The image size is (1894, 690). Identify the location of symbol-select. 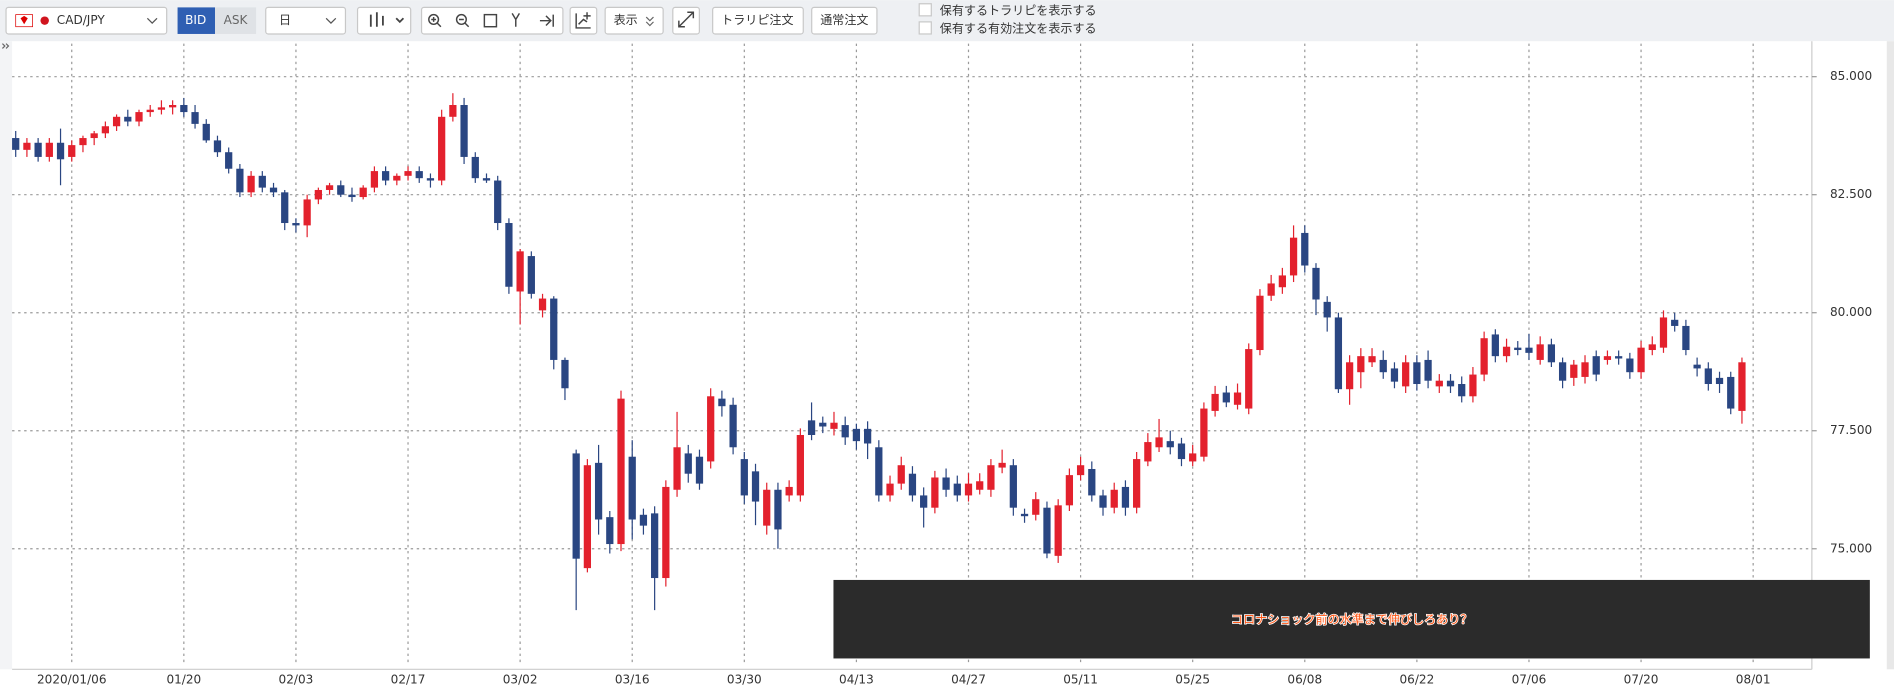
(86, 20).